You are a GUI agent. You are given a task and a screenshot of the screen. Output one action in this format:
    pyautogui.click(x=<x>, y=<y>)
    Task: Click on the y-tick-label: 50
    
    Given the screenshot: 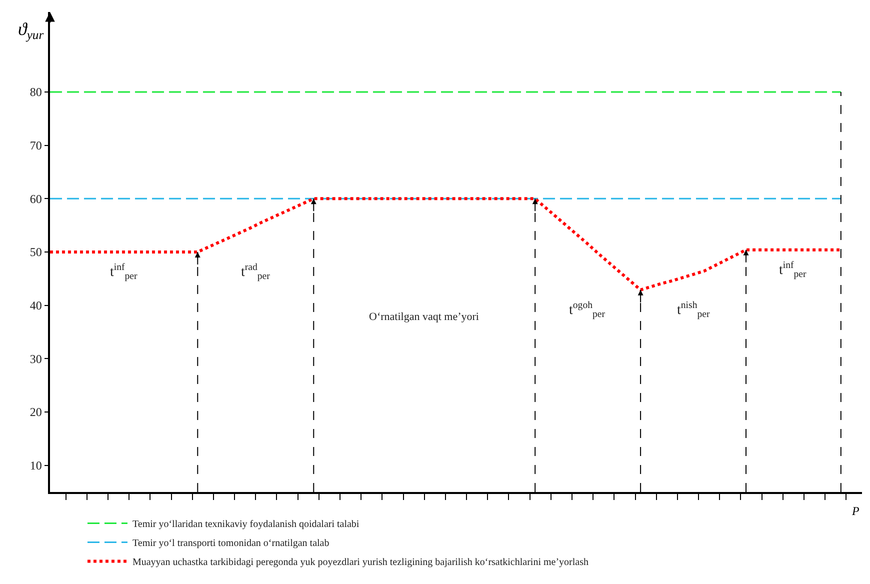 What is the action you would take?
    pyautogui.click(x=36, y=252)
    